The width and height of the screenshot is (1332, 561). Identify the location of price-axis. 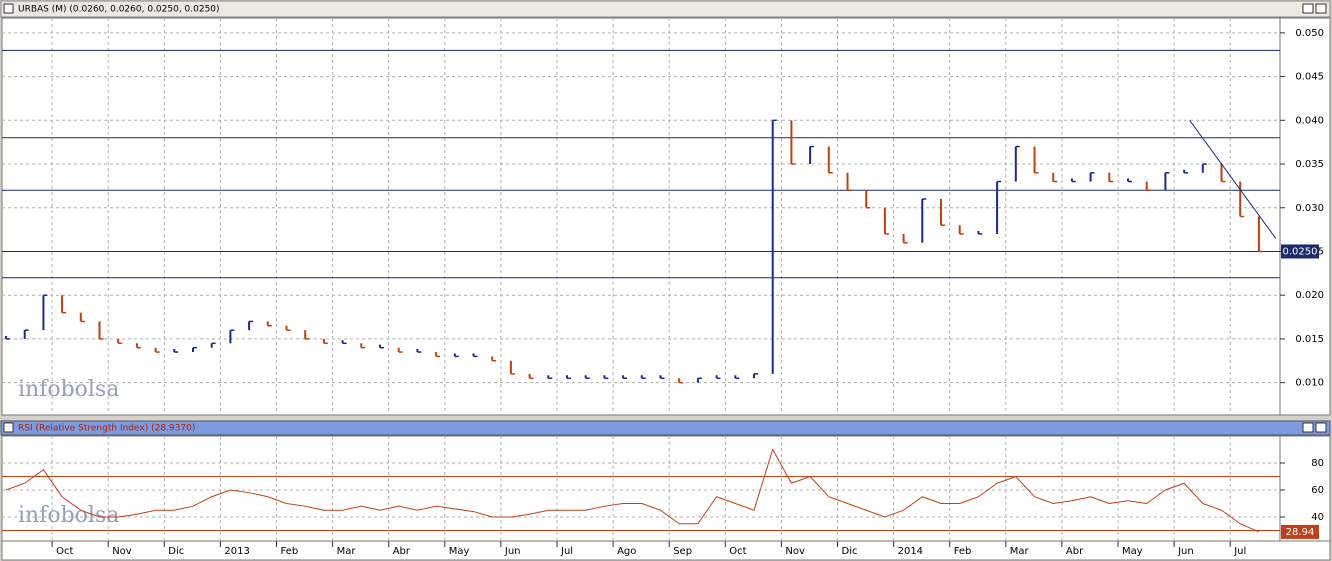
(1305, 216).